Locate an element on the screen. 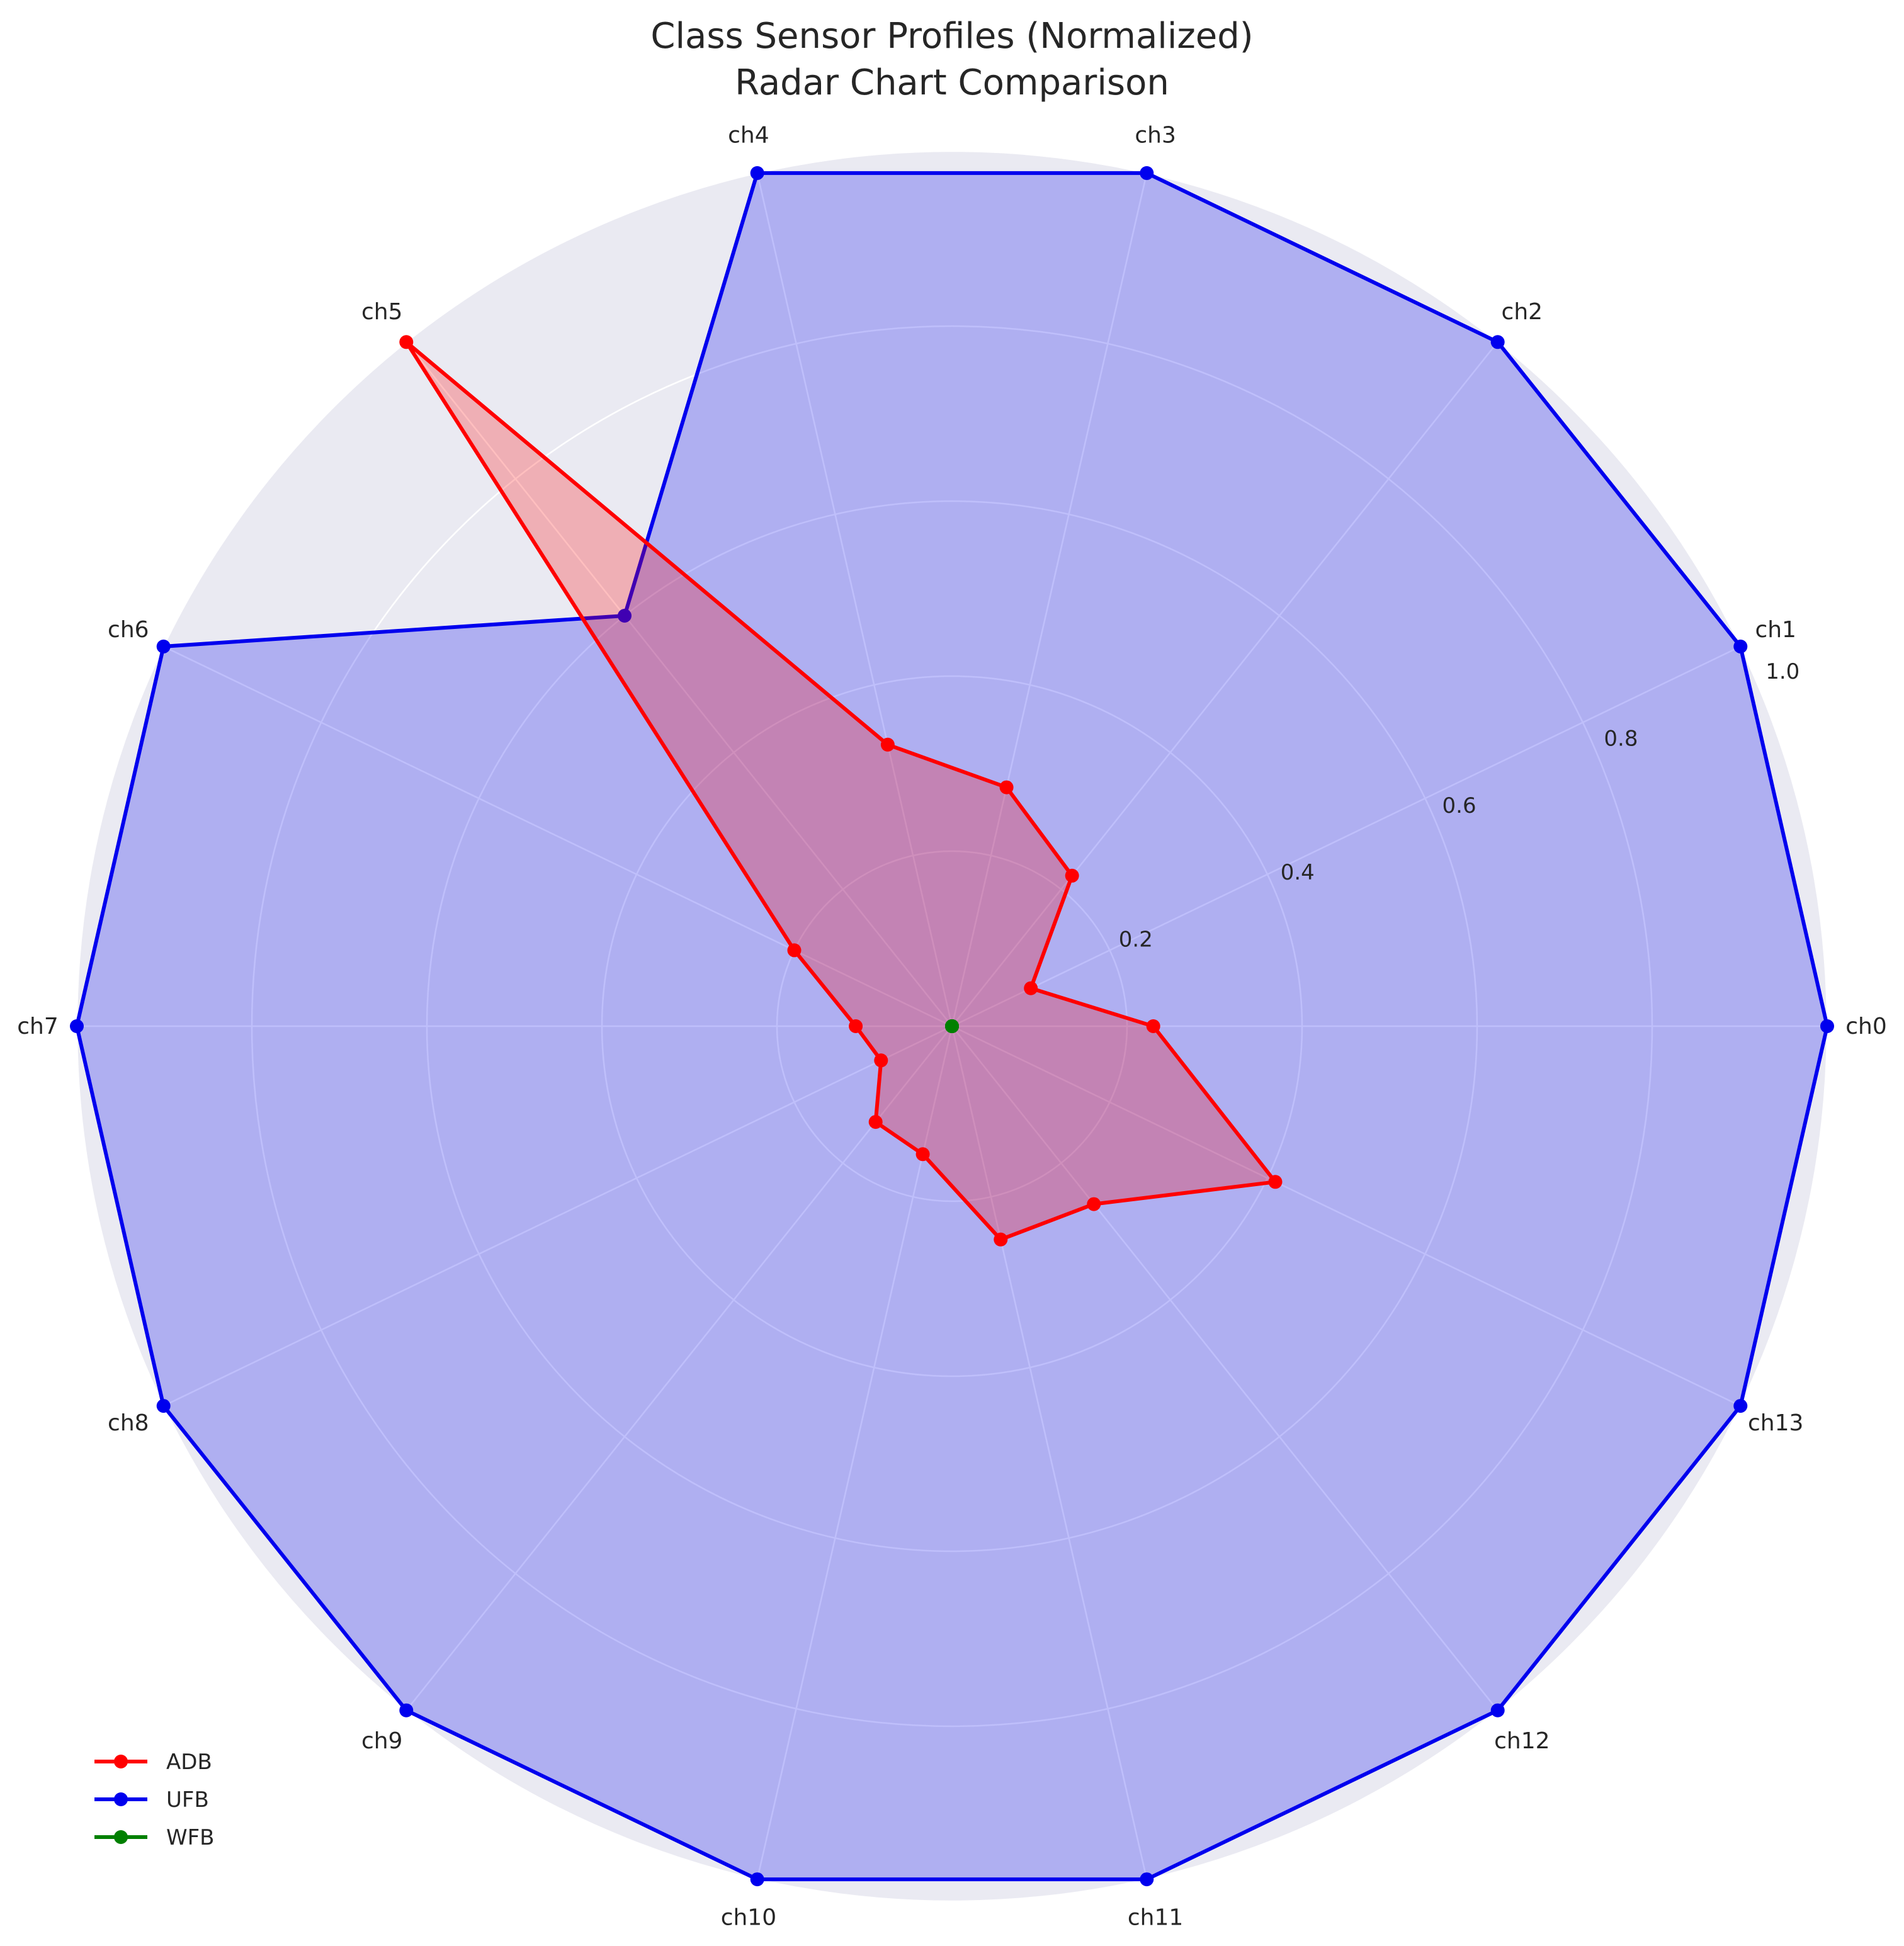 The width and height of the screenshot is (1904, 1946). point-adb-ch10 is located at coordinates (922, 1154).